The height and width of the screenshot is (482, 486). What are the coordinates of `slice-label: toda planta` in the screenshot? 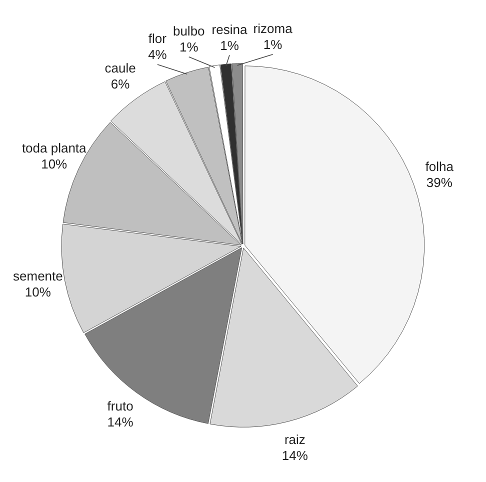 It's located at (55, 148).